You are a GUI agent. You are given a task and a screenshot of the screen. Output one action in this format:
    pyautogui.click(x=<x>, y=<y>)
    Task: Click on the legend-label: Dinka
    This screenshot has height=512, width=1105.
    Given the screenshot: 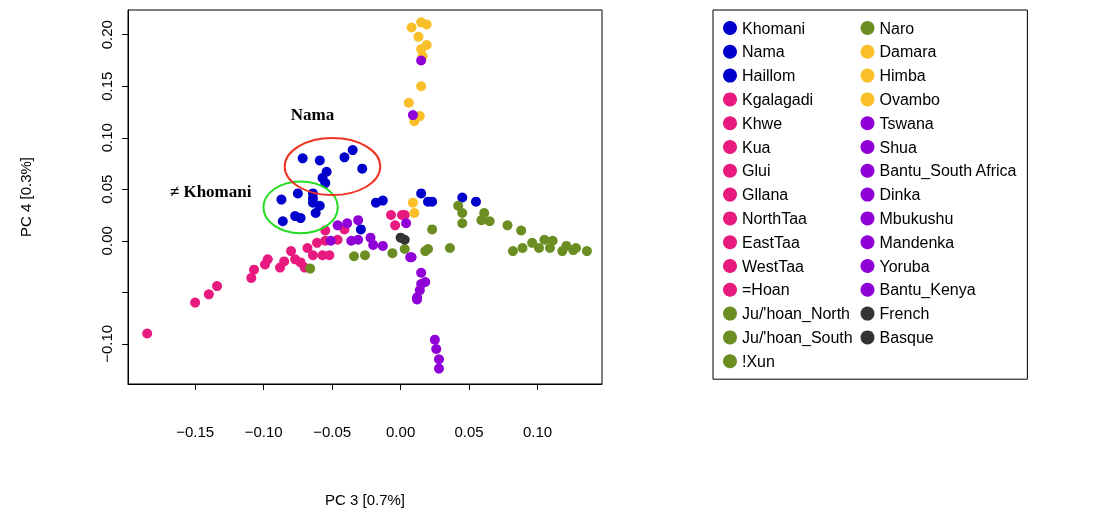 What is the action you would take?
    pyautogui.click(x=900, y=195)
    